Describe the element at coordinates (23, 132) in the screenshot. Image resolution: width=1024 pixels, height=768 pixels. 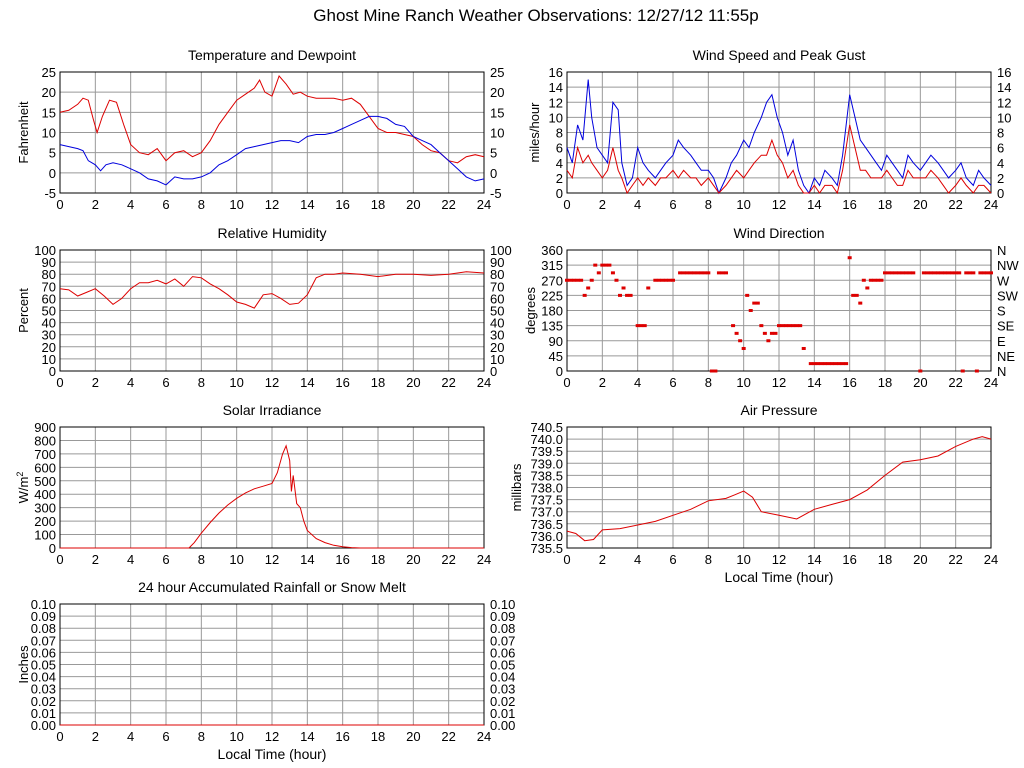
I see `y-axis-label: Fahrenheit` at that location.